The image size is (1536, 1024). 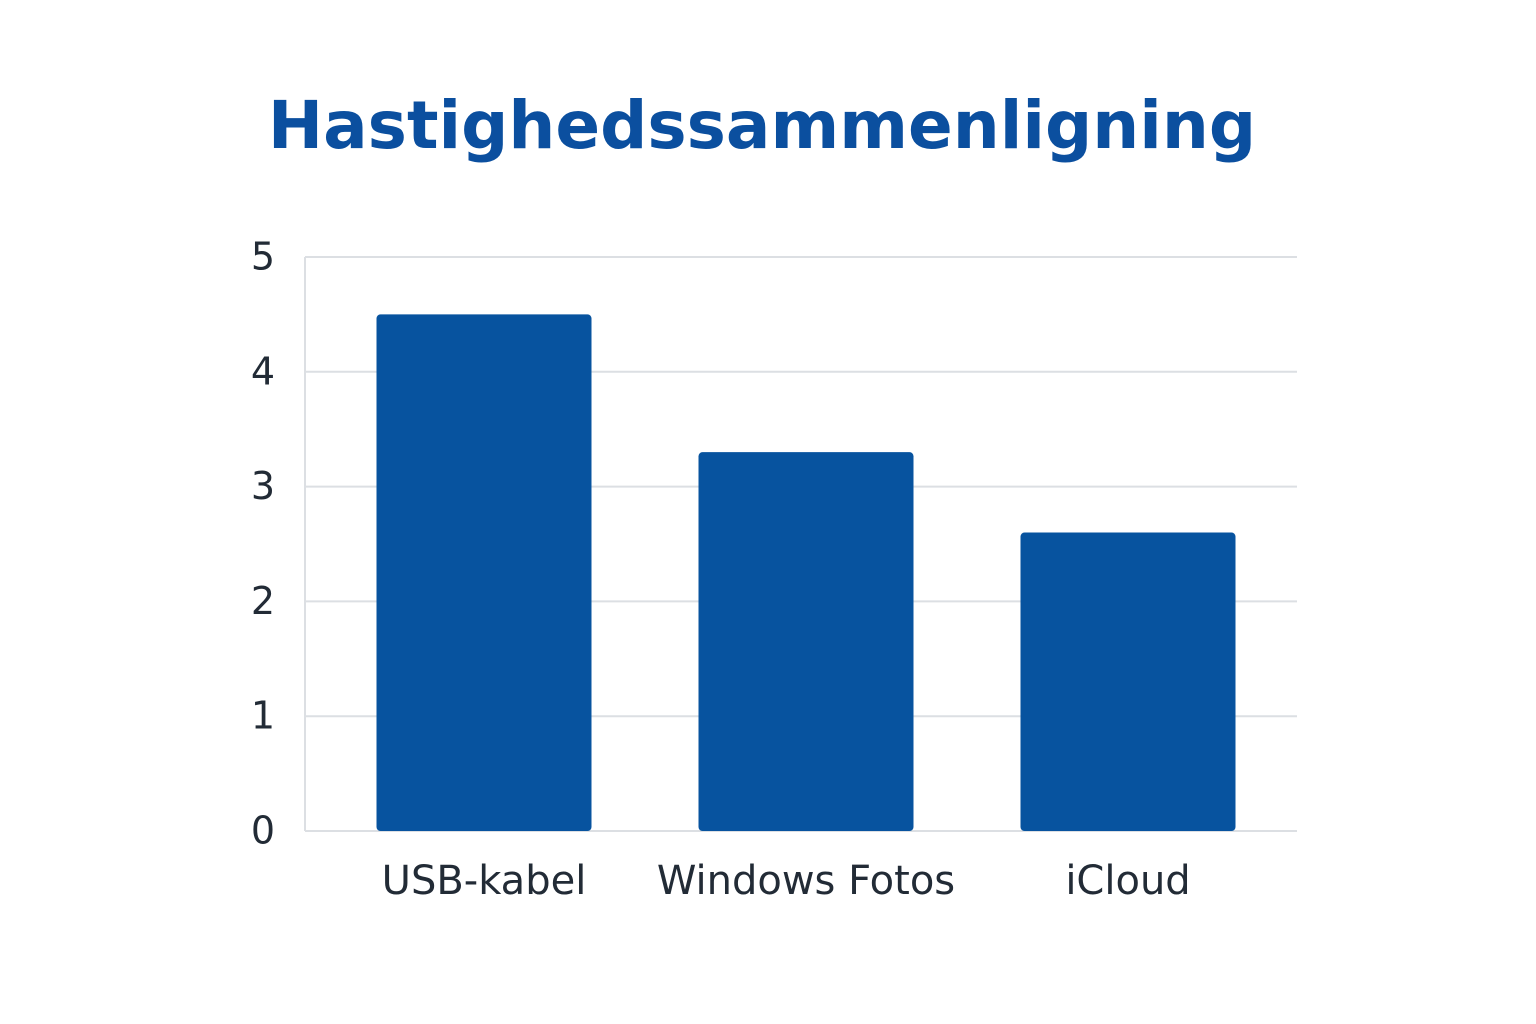 I want to click on y-tick-label: 4, so click(x=263, y=371).